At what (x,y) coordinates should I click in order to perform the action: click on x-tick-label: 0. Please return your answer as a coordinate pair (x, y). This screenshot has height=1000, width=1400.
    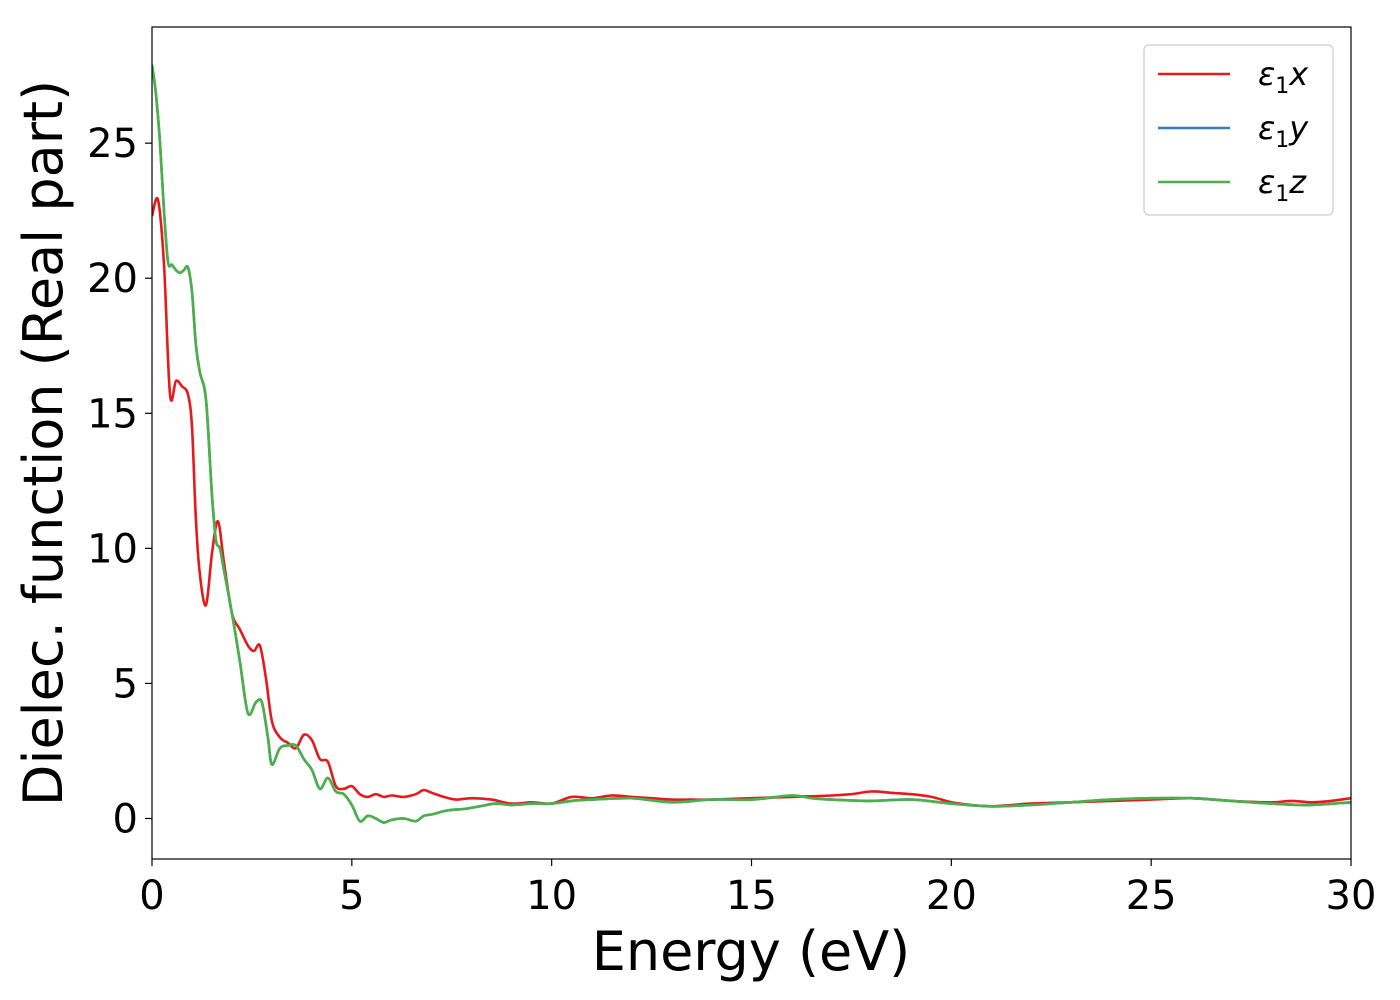
    Looking at the image, I should click on (151, 896).